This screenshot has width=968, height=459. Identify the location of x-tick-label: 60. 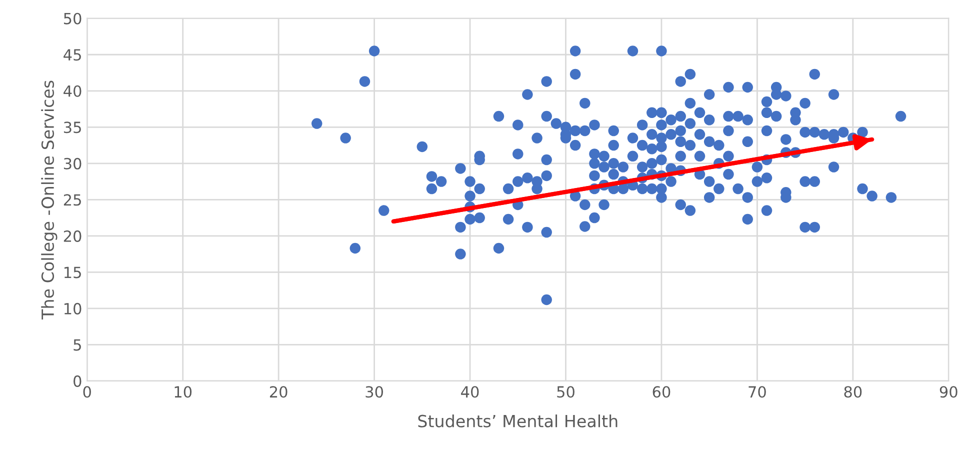
(661, 392).